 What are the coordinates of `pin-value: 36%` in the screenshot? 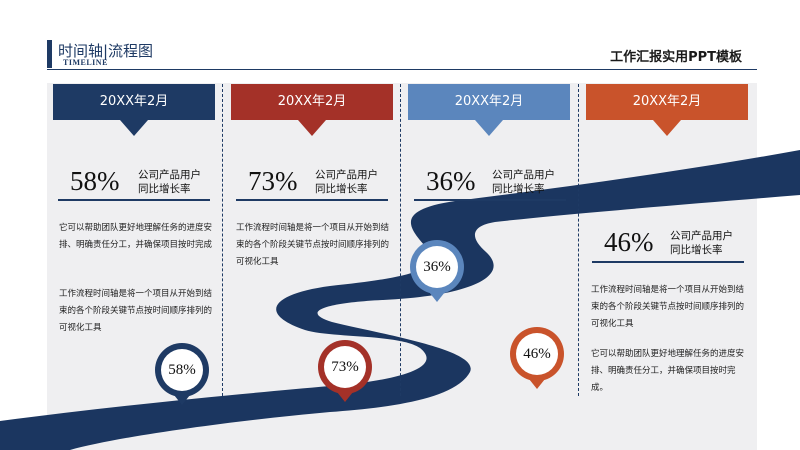 It's located at (437, 267).